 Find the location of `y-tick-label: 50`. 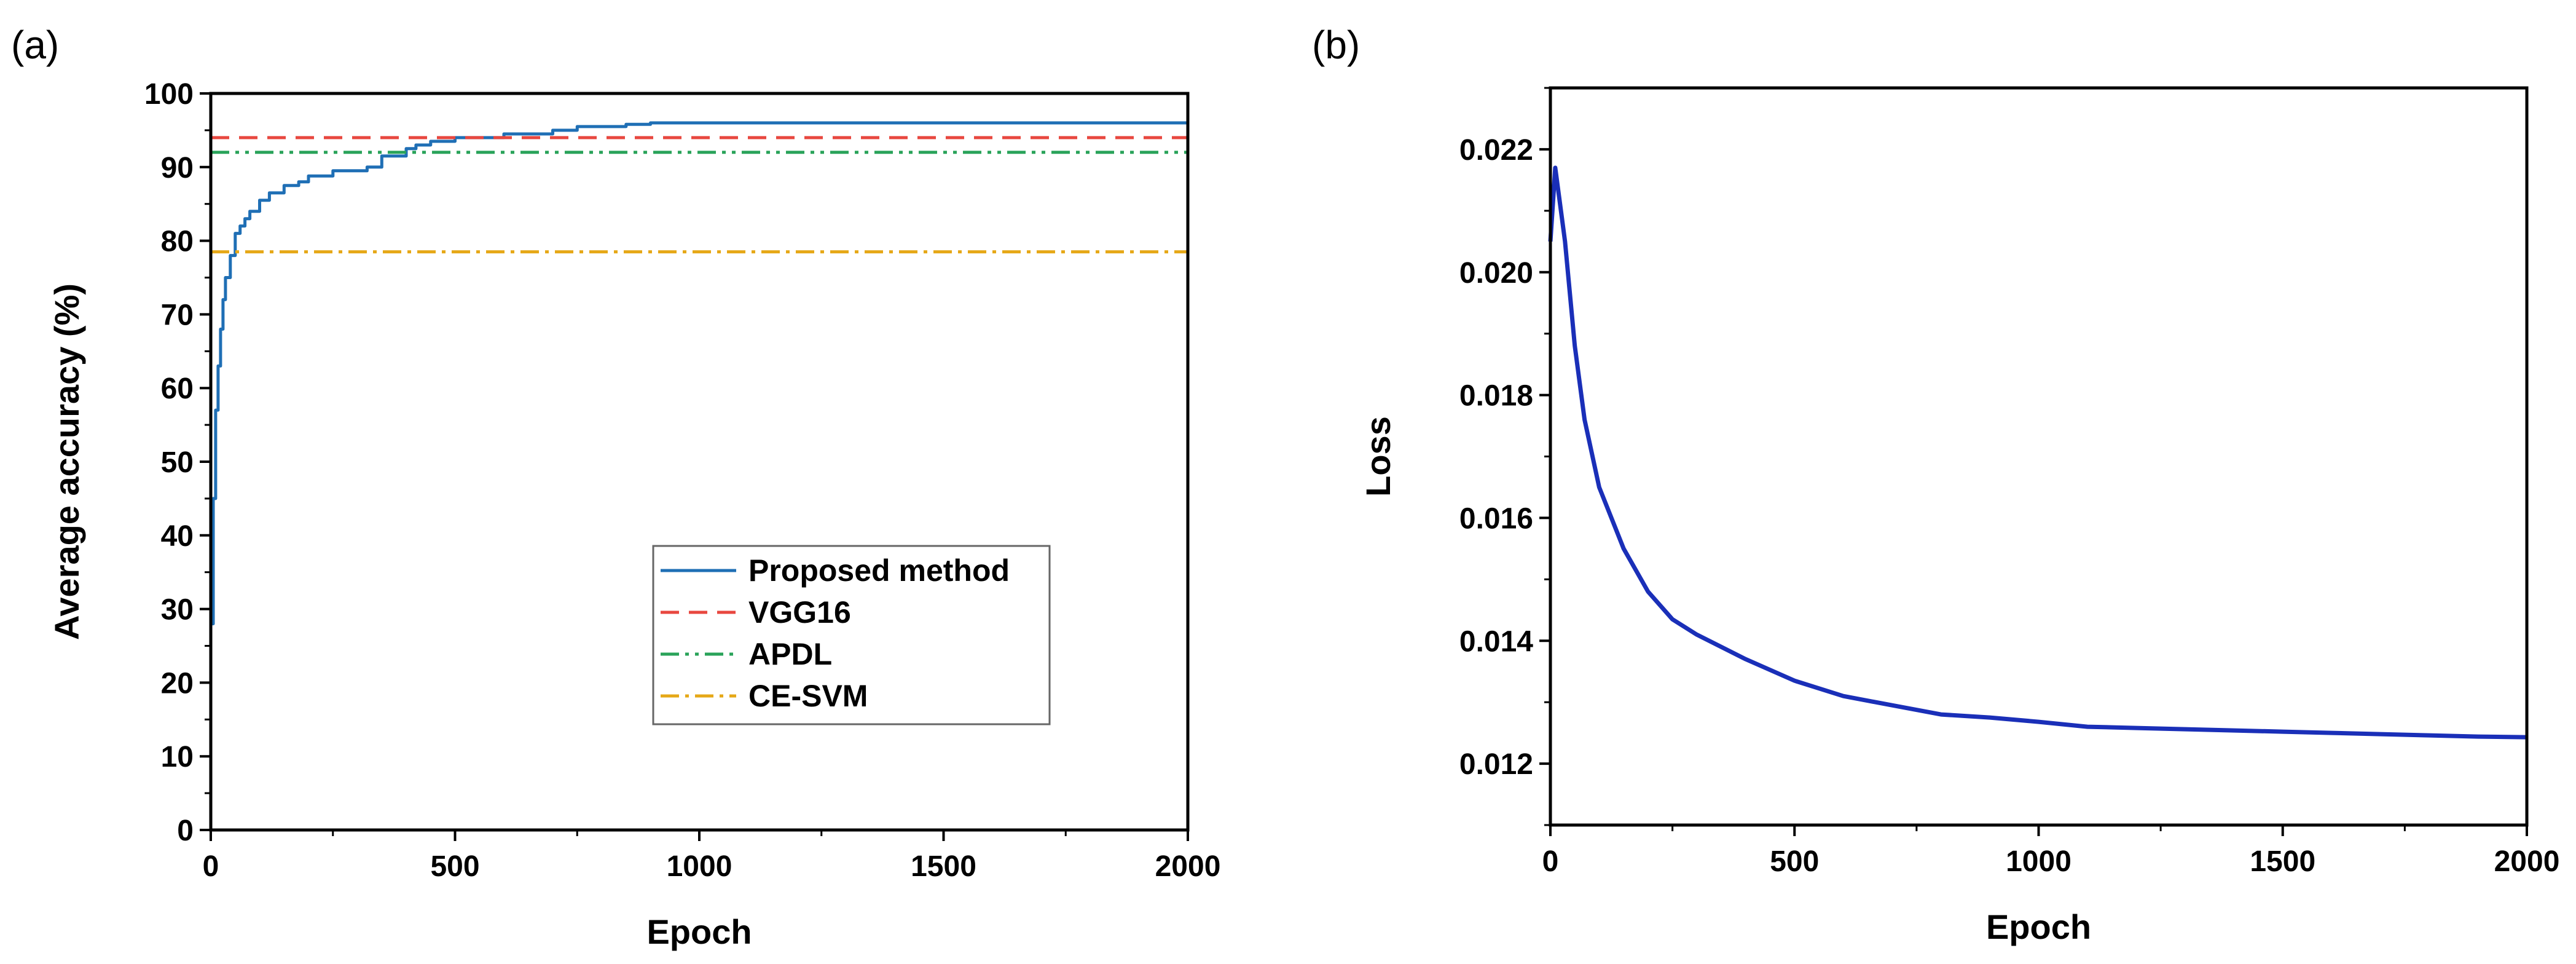

y-tick-label: 50 is located at coordinates (177, 462).